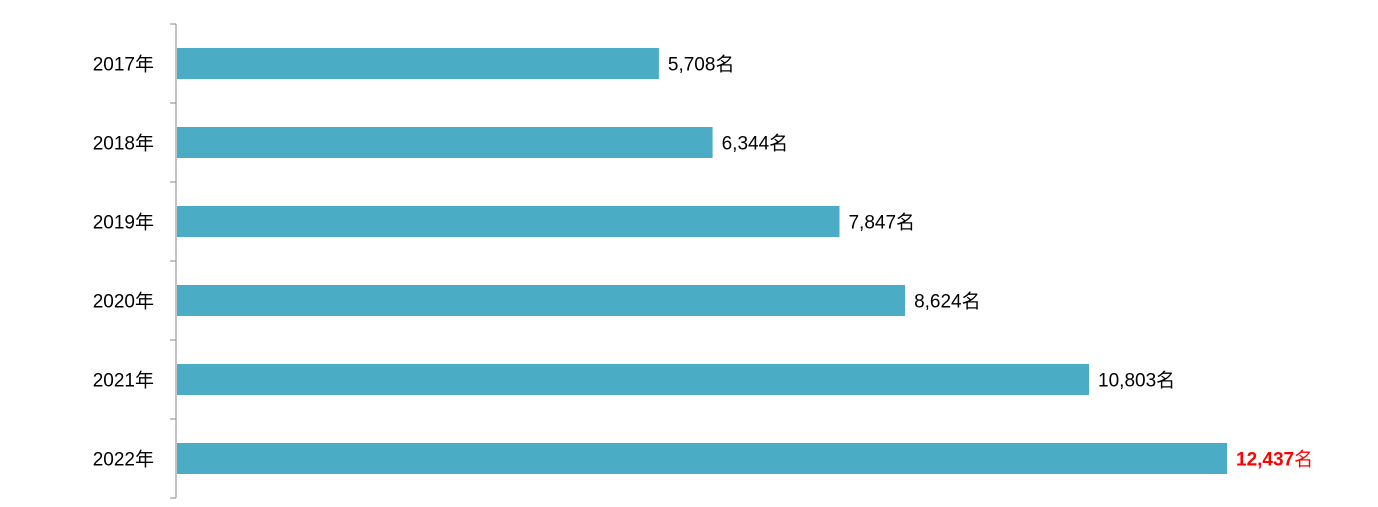  Describe the element at coordinates (123, 144) in the screenshot. I see `category-label: 2018年` at that location.